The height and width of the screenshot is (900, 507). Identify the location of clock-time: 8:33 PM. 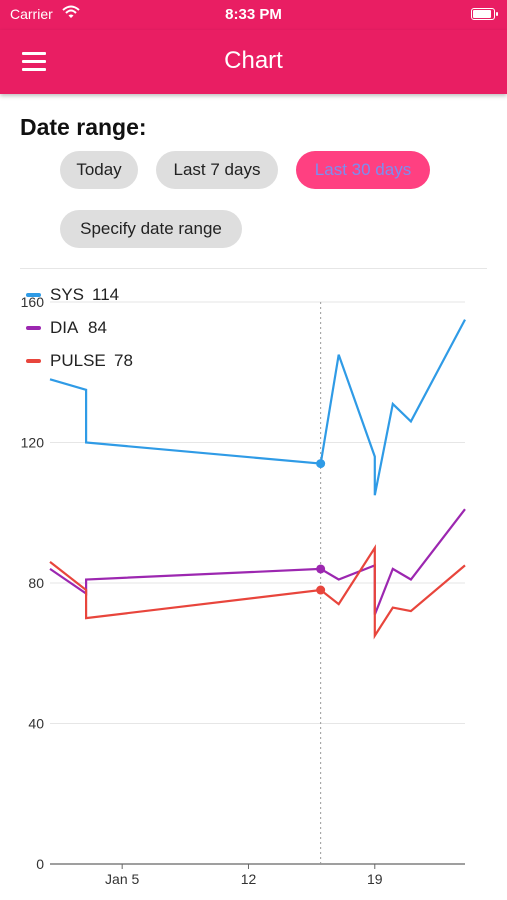
(253, 14).